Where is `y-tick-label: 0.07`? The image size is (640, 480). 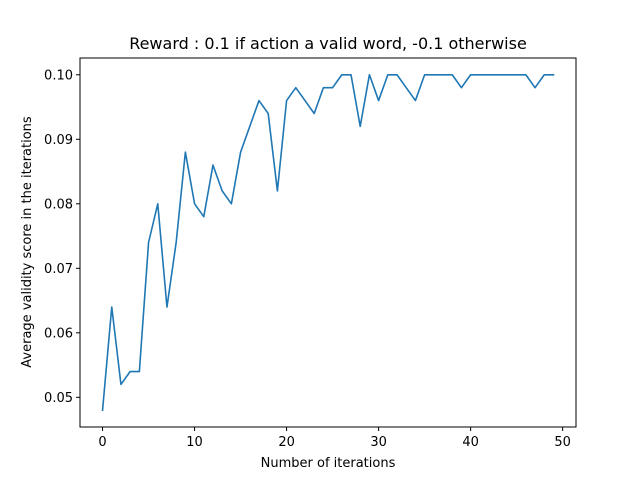 y-tick-label: 0.07 is located at coordinates (58, 269).